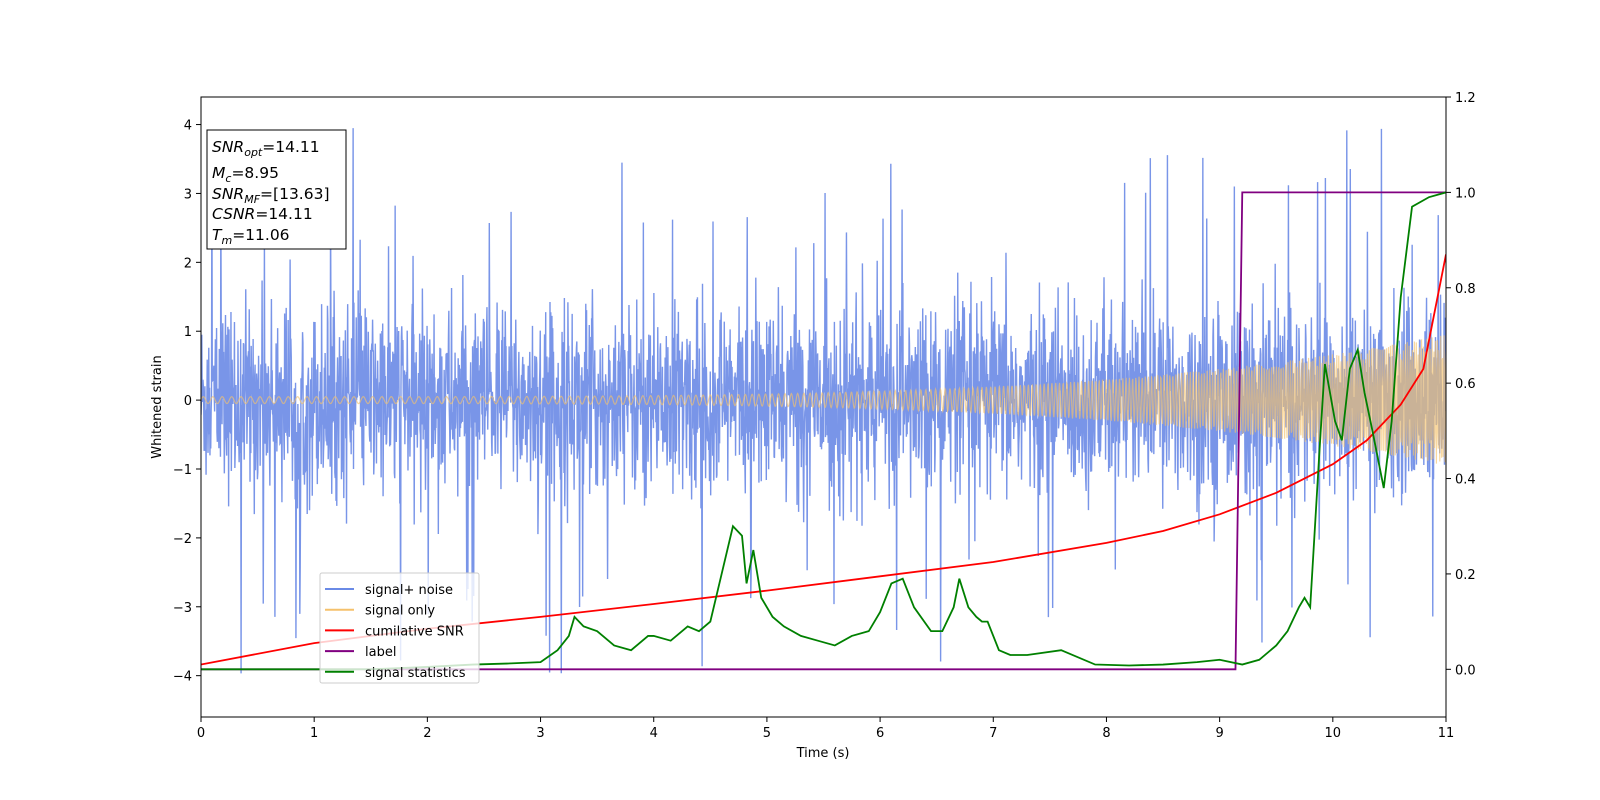 This screenshot has width=1600, height=800. Describe the element at coordinates (251, 236) in the screenshot. I see `info-tm: Tm=11.06` at that location.